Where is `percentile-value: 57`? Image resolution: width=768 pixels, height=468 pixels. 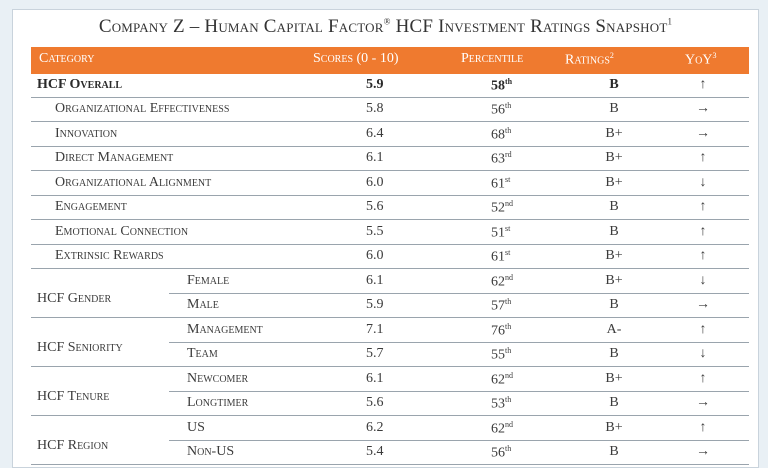 percentile-value: 57 is located at coordinates (498, 306).